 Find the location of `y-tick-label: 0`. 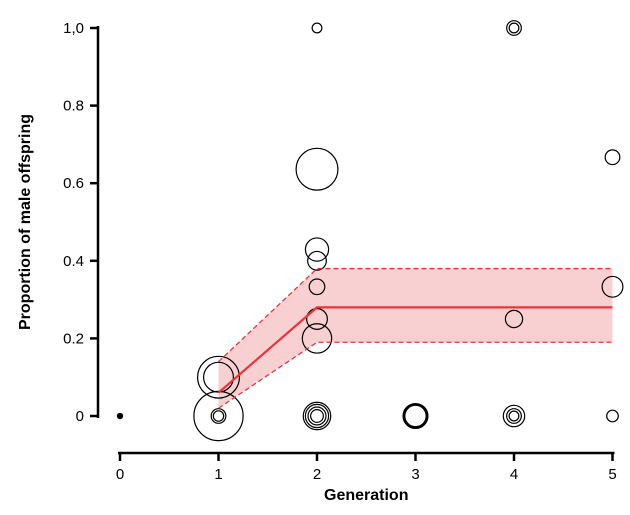

y-tick-label: 0 is located at coordinates (80, 416).